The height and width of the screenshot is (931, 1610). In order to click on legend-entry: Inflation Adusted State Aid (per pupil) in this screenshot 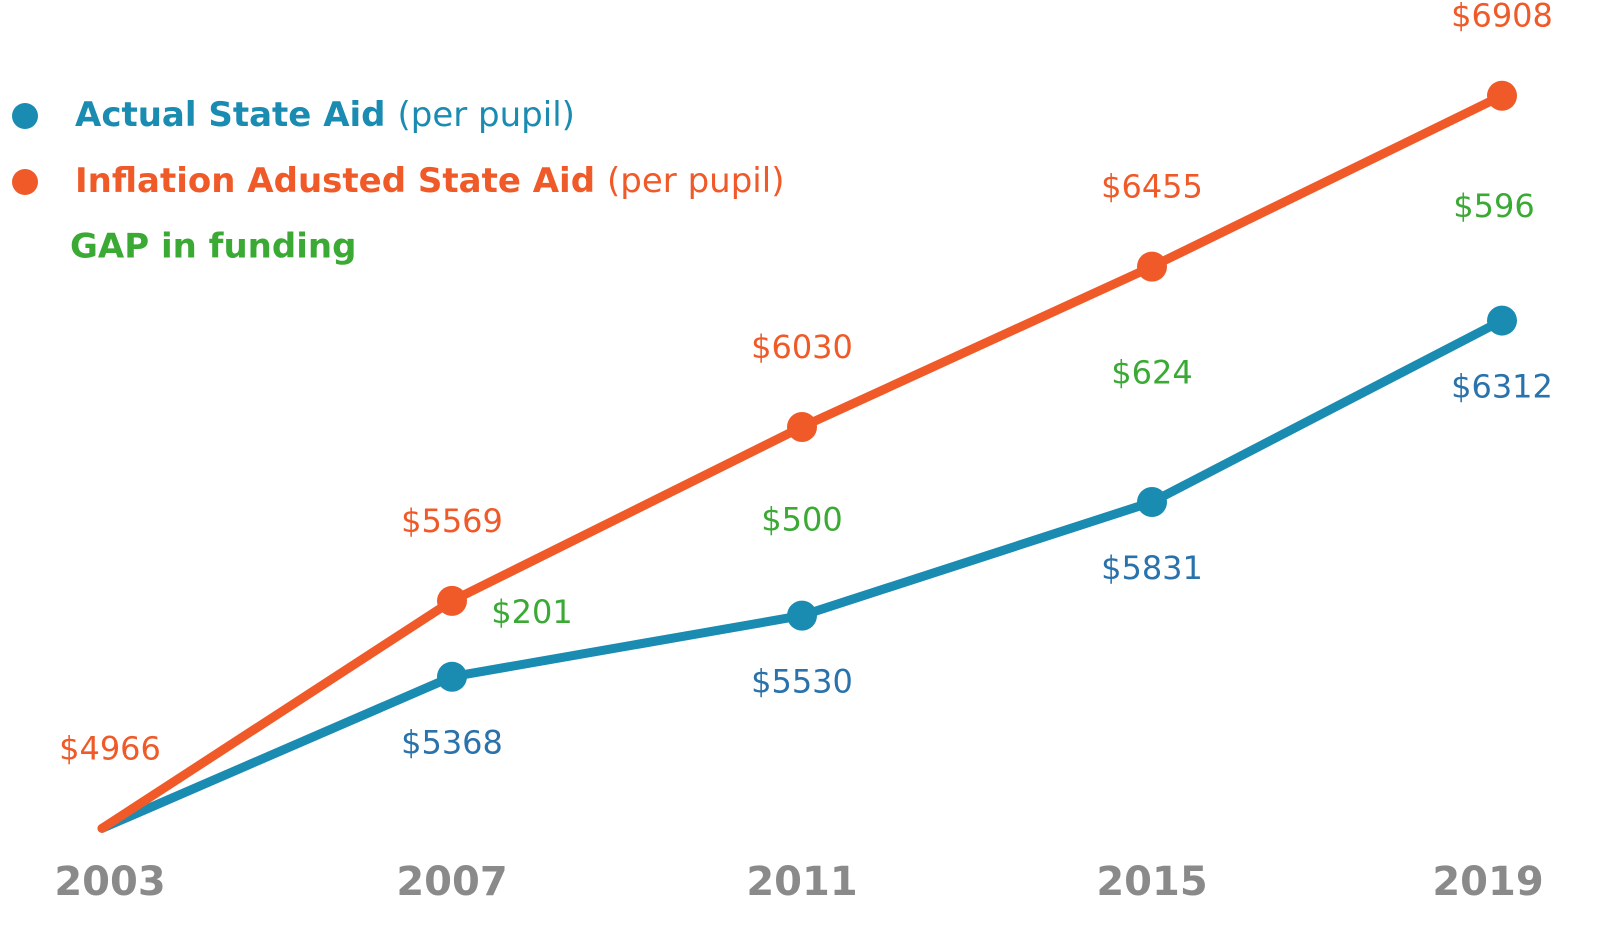, I will do `click(429, 181)`.